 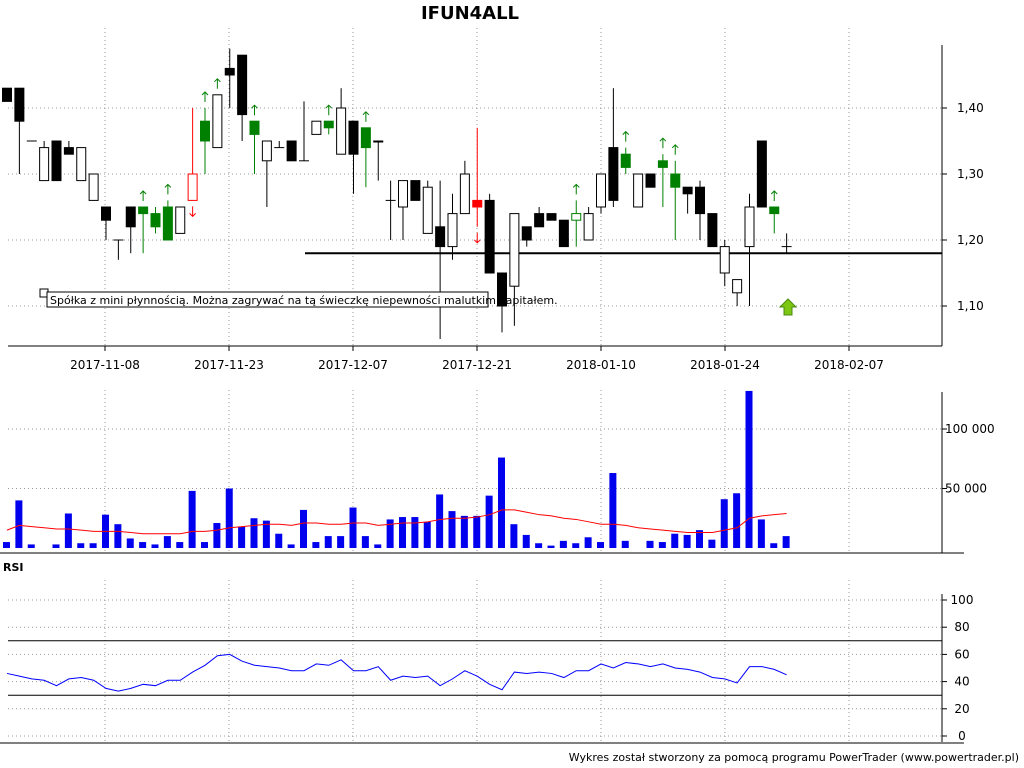 I want to click on x-tick-label: 2018-01-10, so click(x=601, y=365).